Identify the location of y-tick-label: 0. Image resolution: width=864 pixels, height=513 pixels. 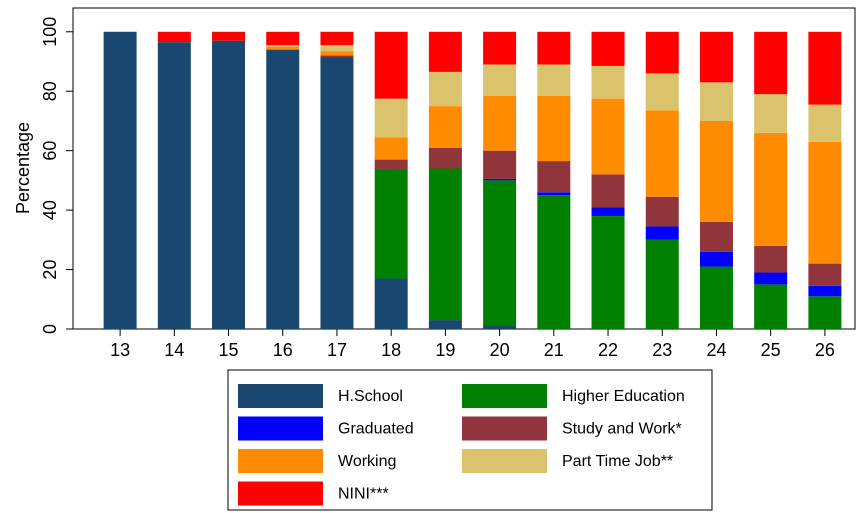
(50, 329).